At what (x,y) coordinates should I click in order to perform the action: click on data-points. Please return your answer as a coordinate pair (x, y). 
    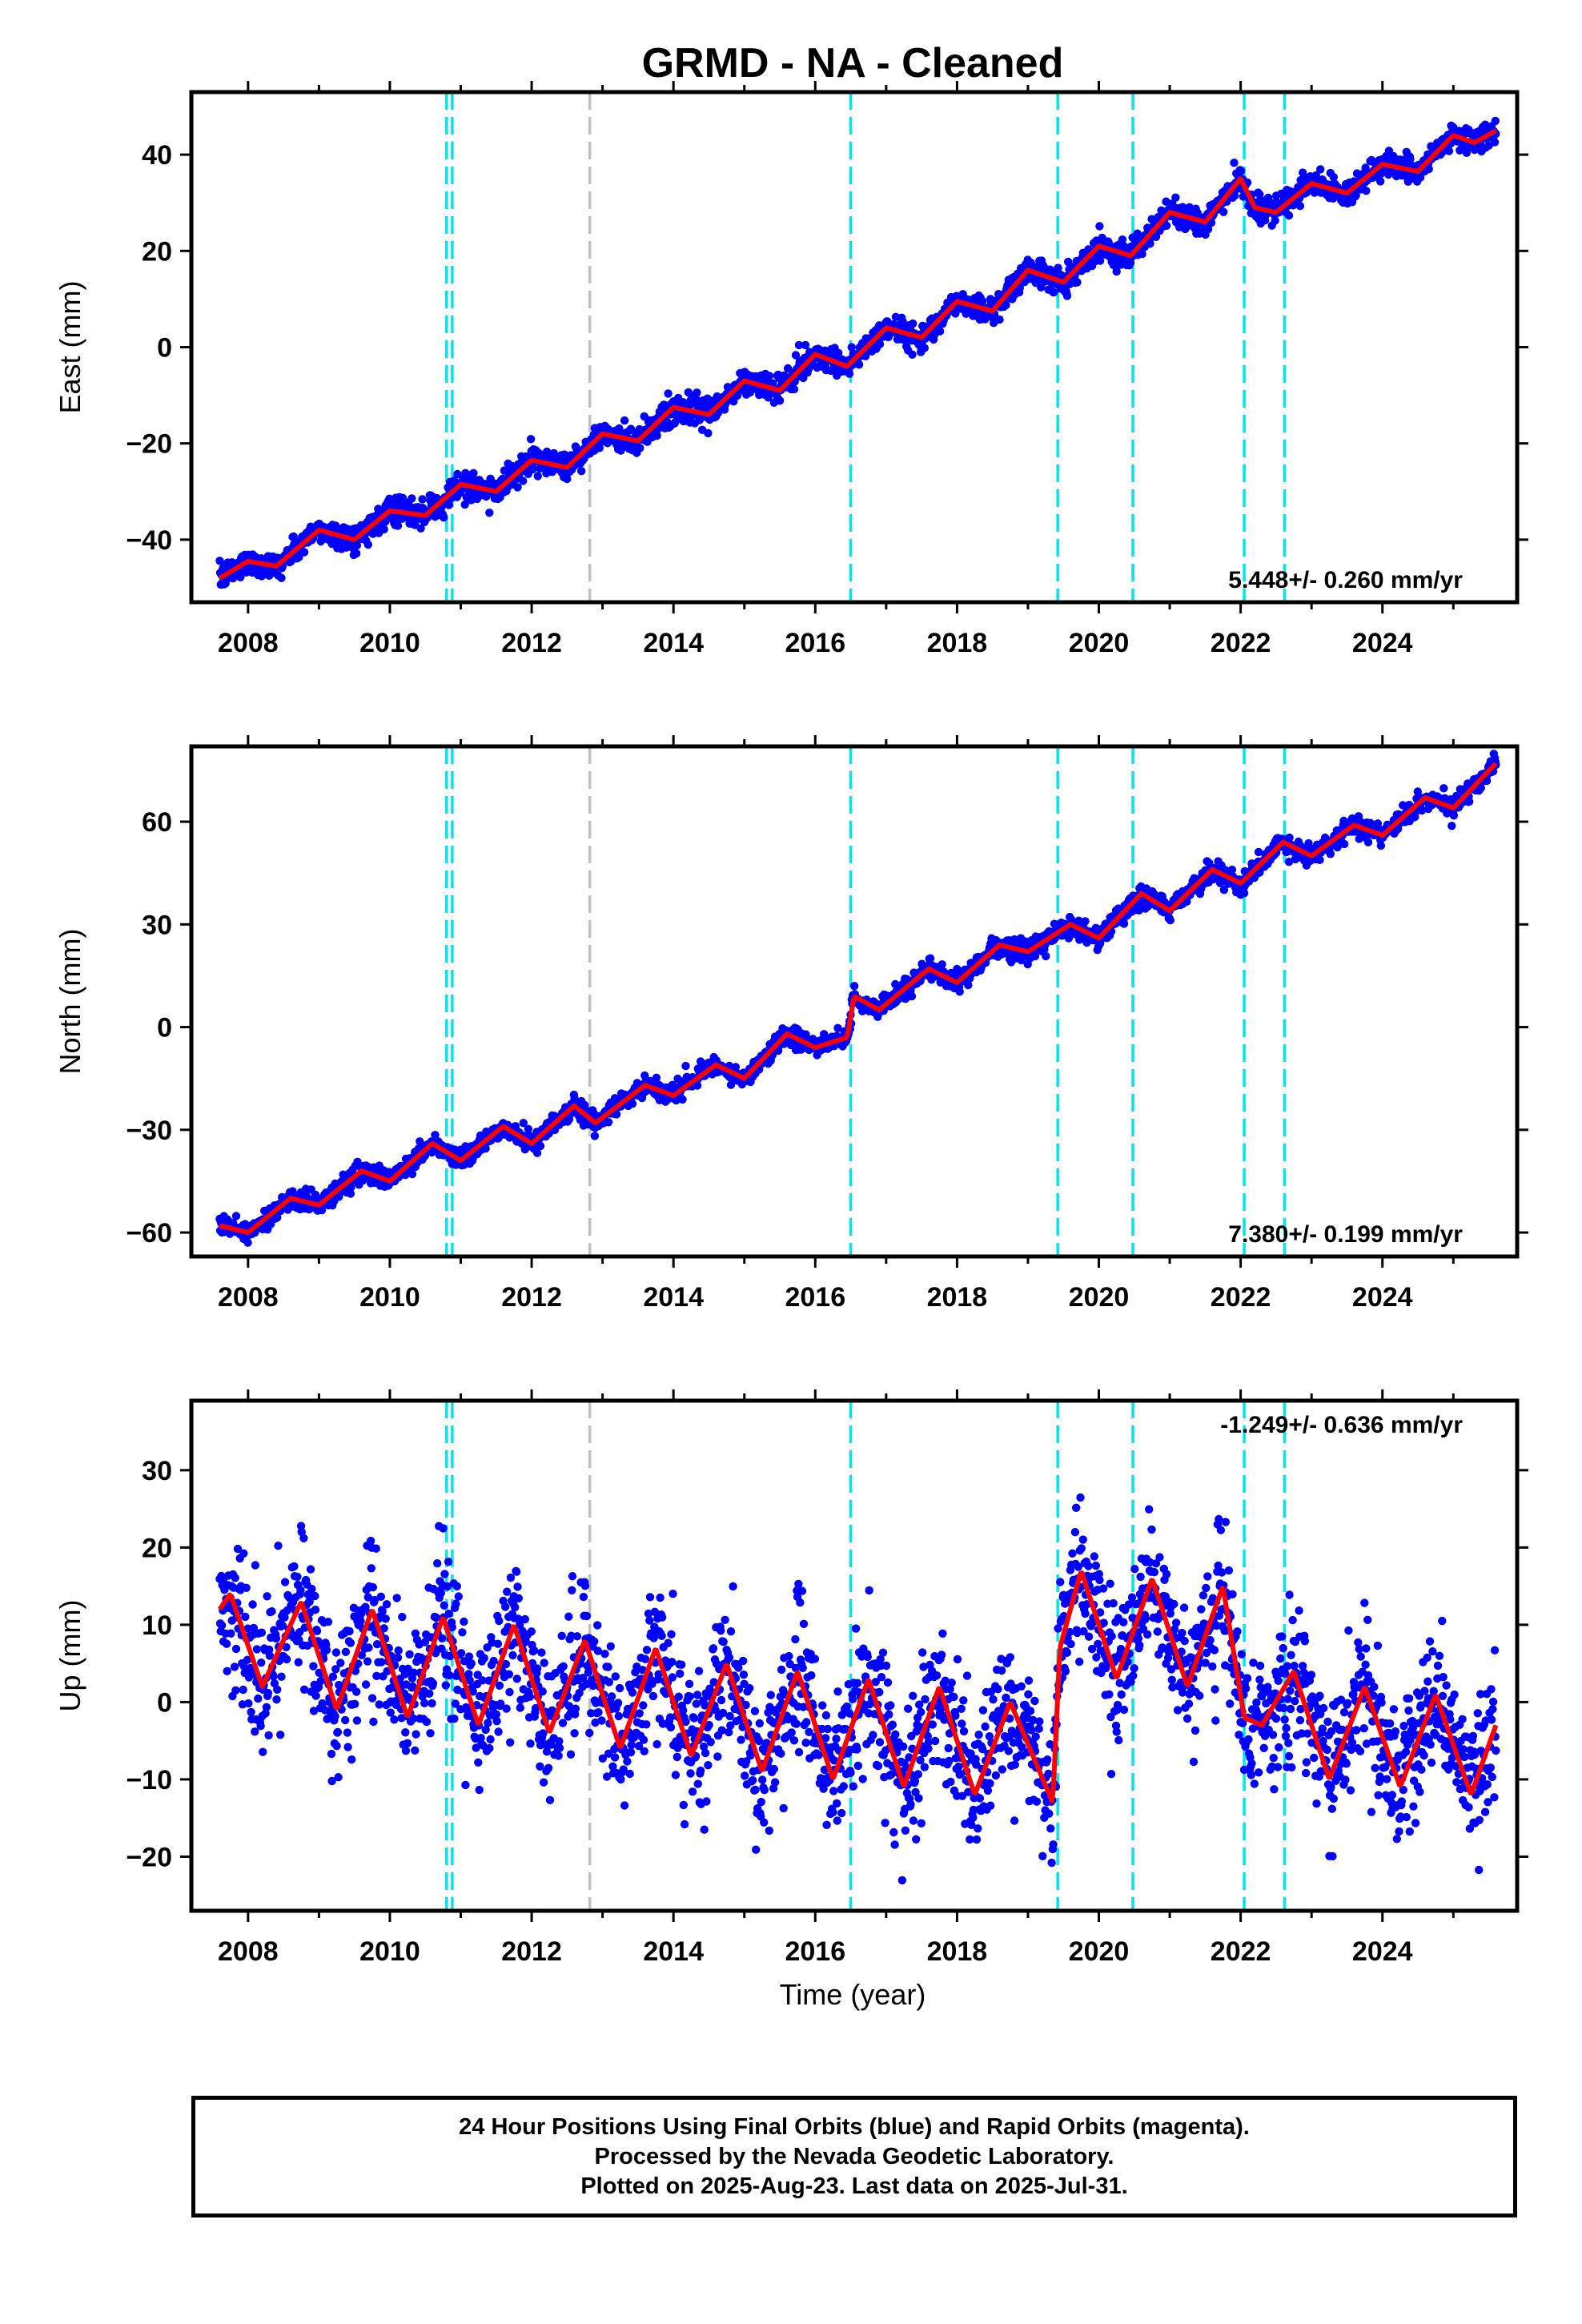
    Looking at the image, I should click on (857, 1689).